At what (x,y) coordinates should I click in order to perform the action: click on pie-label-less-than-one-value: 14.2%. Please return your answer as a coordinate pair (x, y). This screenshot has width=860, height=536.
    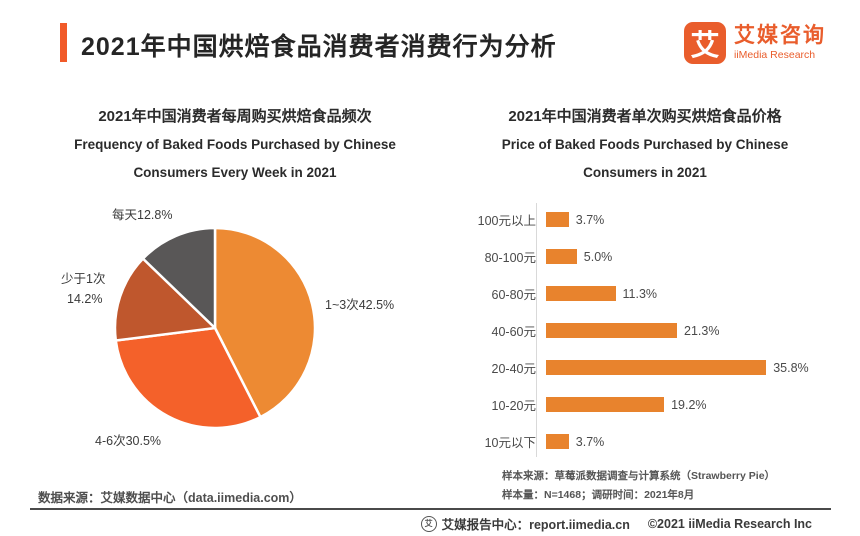
    Looking at the image, I should click on (85, 299).